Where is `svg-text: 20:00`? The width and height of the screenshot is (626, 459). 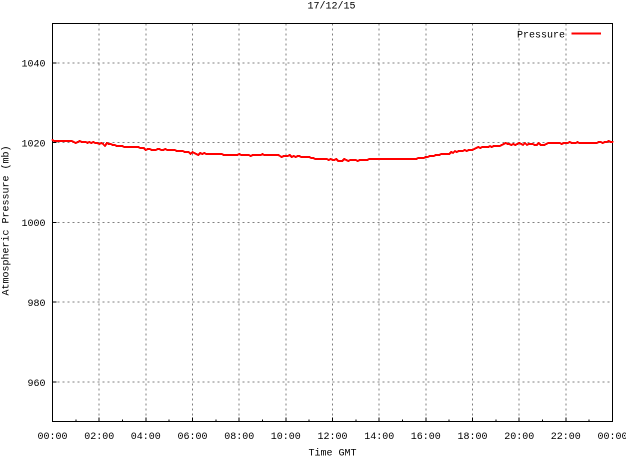
svg-text: 20:00 is located at coordinates (519, 437).